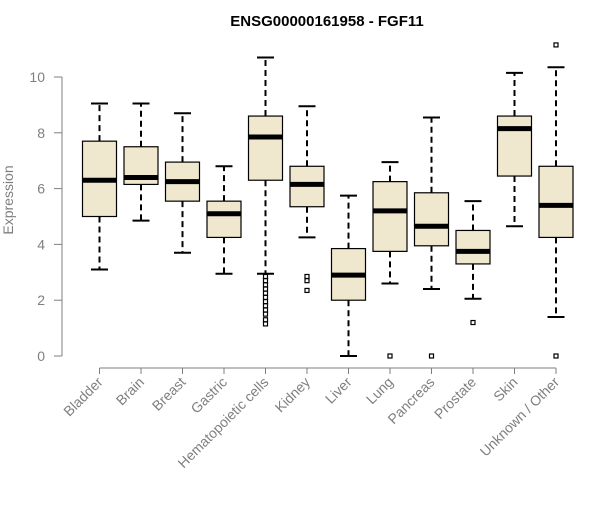  Describe the element at coordinates (41, 244) in the screenshot. I see `y-tick-label: 4` at that location.